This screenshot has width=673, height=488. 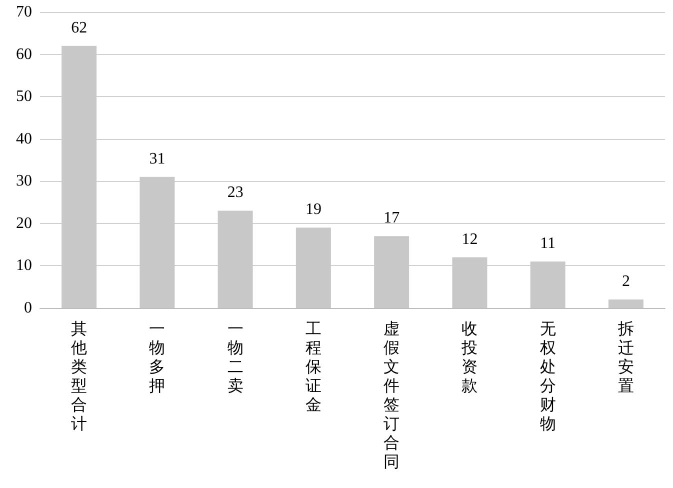 What do you see at coordinates (625, 357) in the screenshot?
I see `x-tick-label: 拆迁安置` at bounding box center [625, 357].